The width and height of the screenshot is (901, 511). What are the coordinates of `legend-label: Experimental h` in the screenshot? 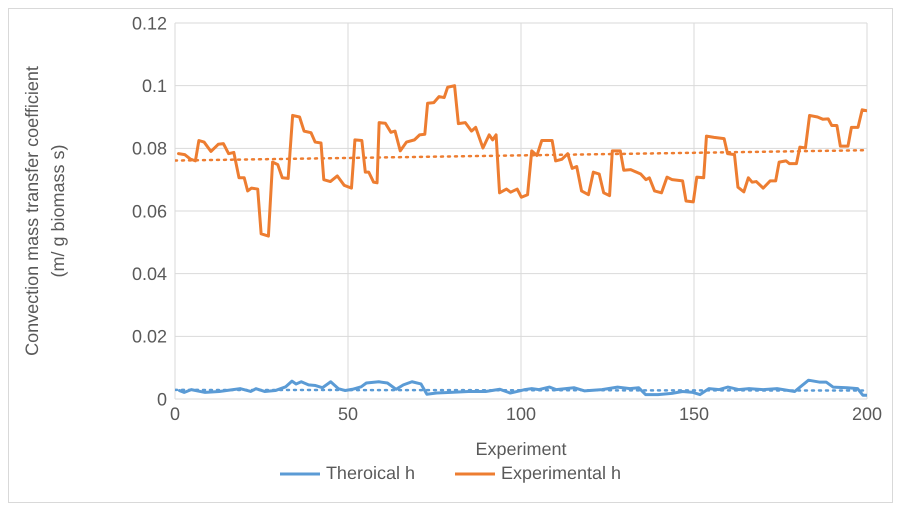 It's located at (561, 473).